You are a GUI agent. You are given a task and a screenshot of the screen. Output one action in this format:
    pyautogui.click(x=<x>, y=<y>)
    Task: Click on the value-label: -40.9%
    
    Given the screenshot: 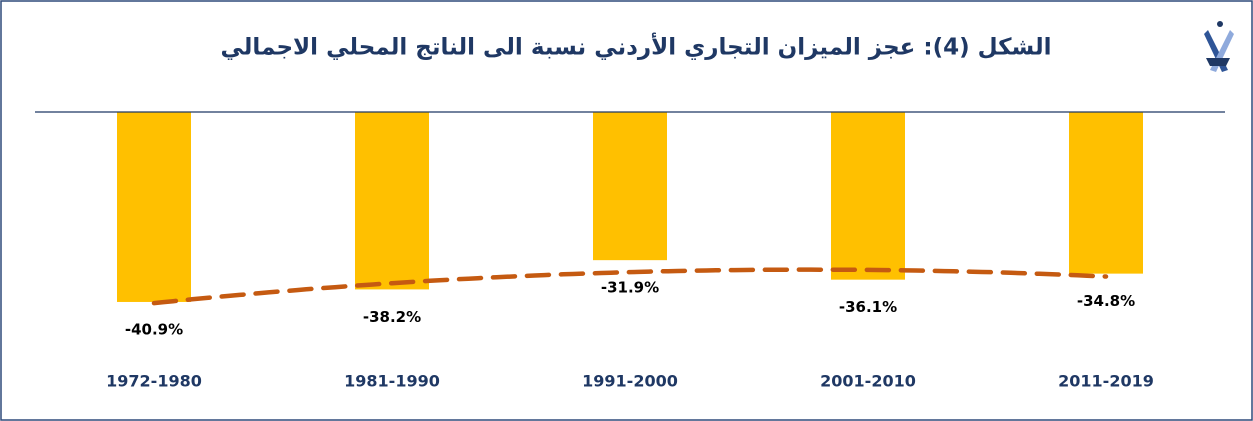 What is the action you would take?
    pyautogui.click(x=154, y=329)
    